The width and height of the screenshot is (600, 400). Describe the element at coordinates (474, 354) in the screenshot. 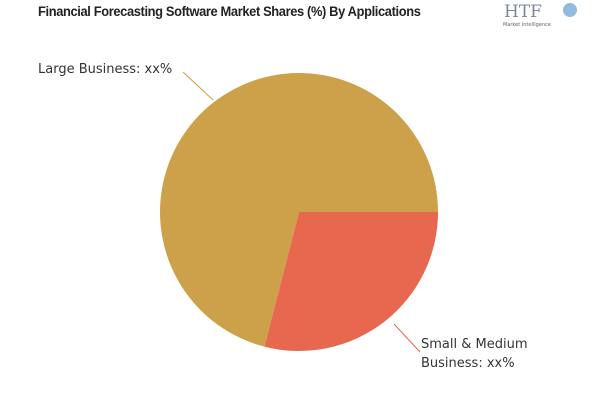

I see `data-label: Small & Medium Business: xx%` at that location.